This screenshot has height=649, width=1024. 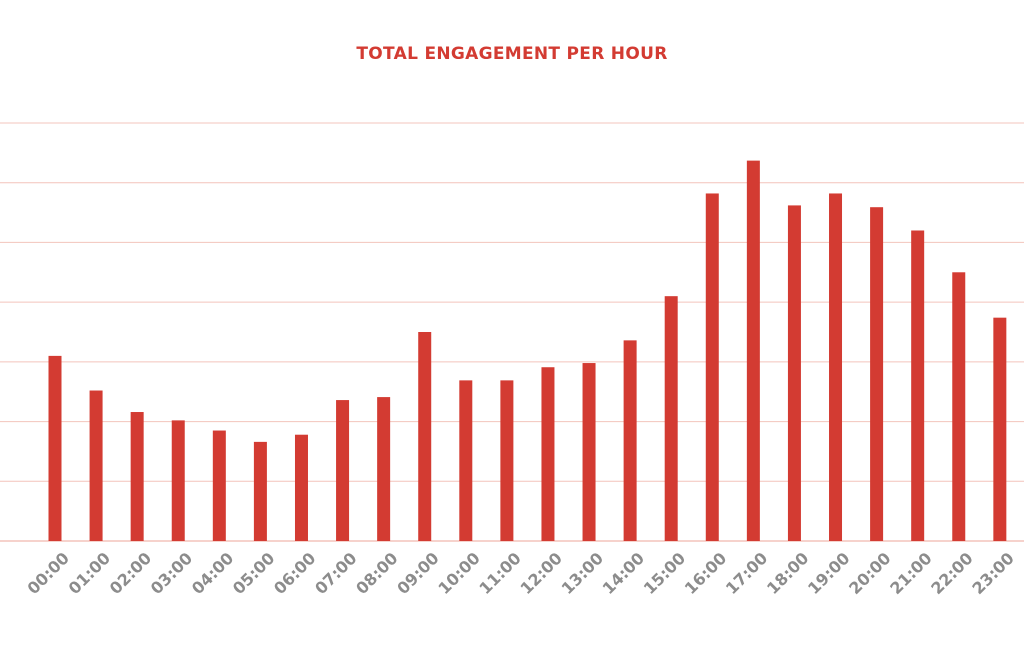 I want to click on x-tick-label: 07:00, so click(x=335, y=573).